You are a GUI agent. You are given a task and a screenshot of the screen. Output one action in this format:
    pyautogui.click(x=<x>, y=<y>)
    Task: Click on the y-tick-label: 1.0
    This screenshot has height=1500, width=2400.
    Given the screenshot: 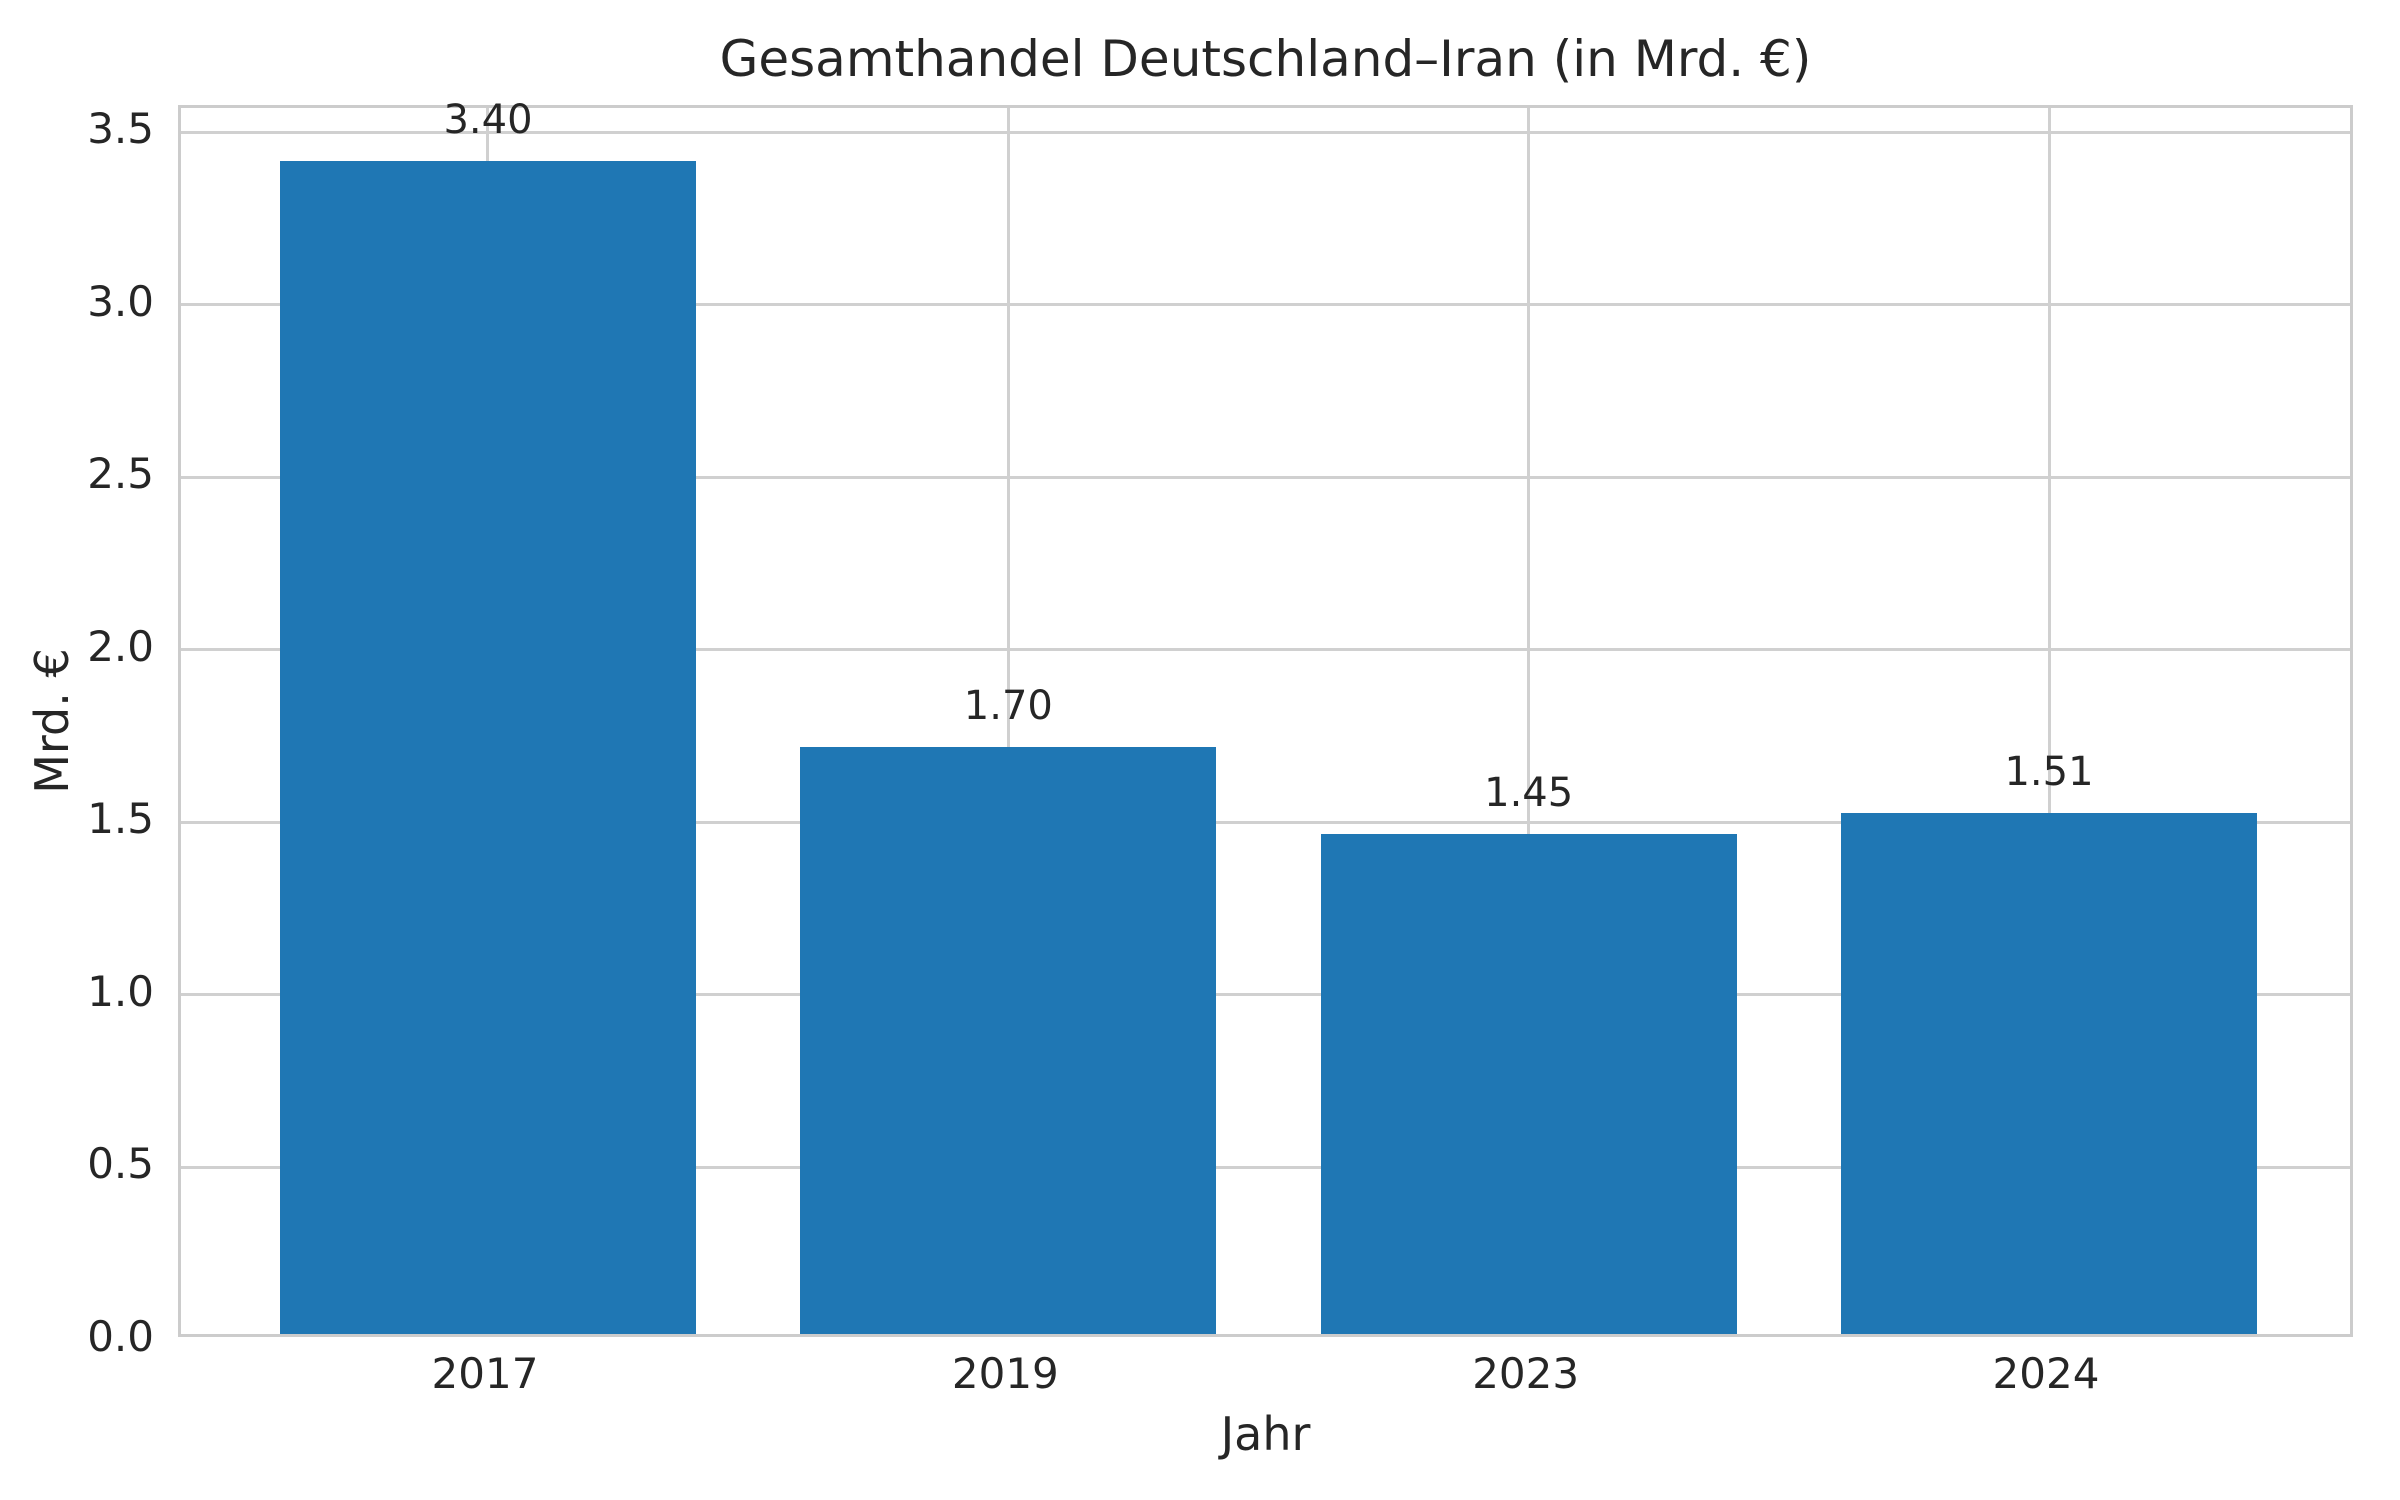 What is the action you would take?
    pyautogui.click(x=120, y=991)
    